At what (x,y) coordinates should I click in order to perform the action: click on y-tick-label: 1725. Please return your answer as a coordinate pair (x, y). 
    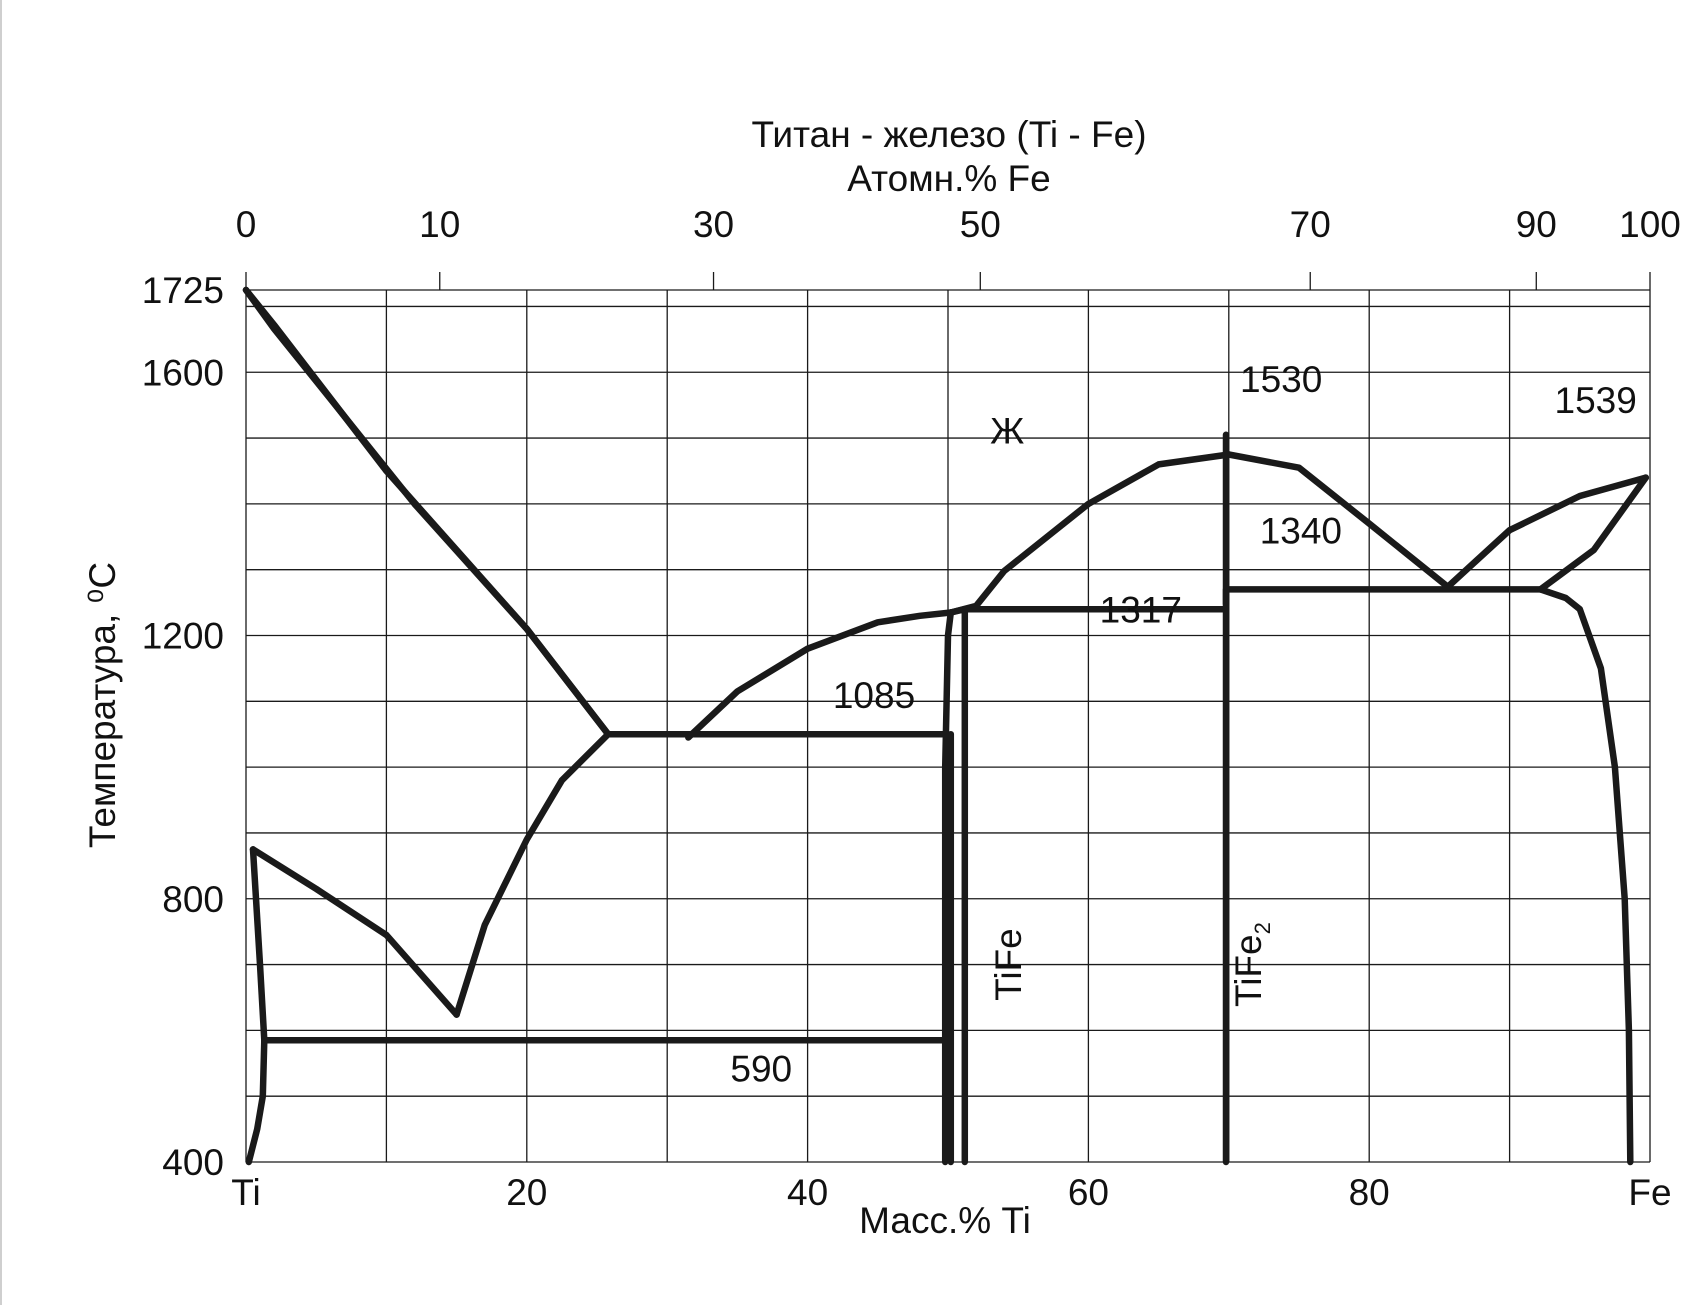
    Looking at the image, I should click on (183, 290).